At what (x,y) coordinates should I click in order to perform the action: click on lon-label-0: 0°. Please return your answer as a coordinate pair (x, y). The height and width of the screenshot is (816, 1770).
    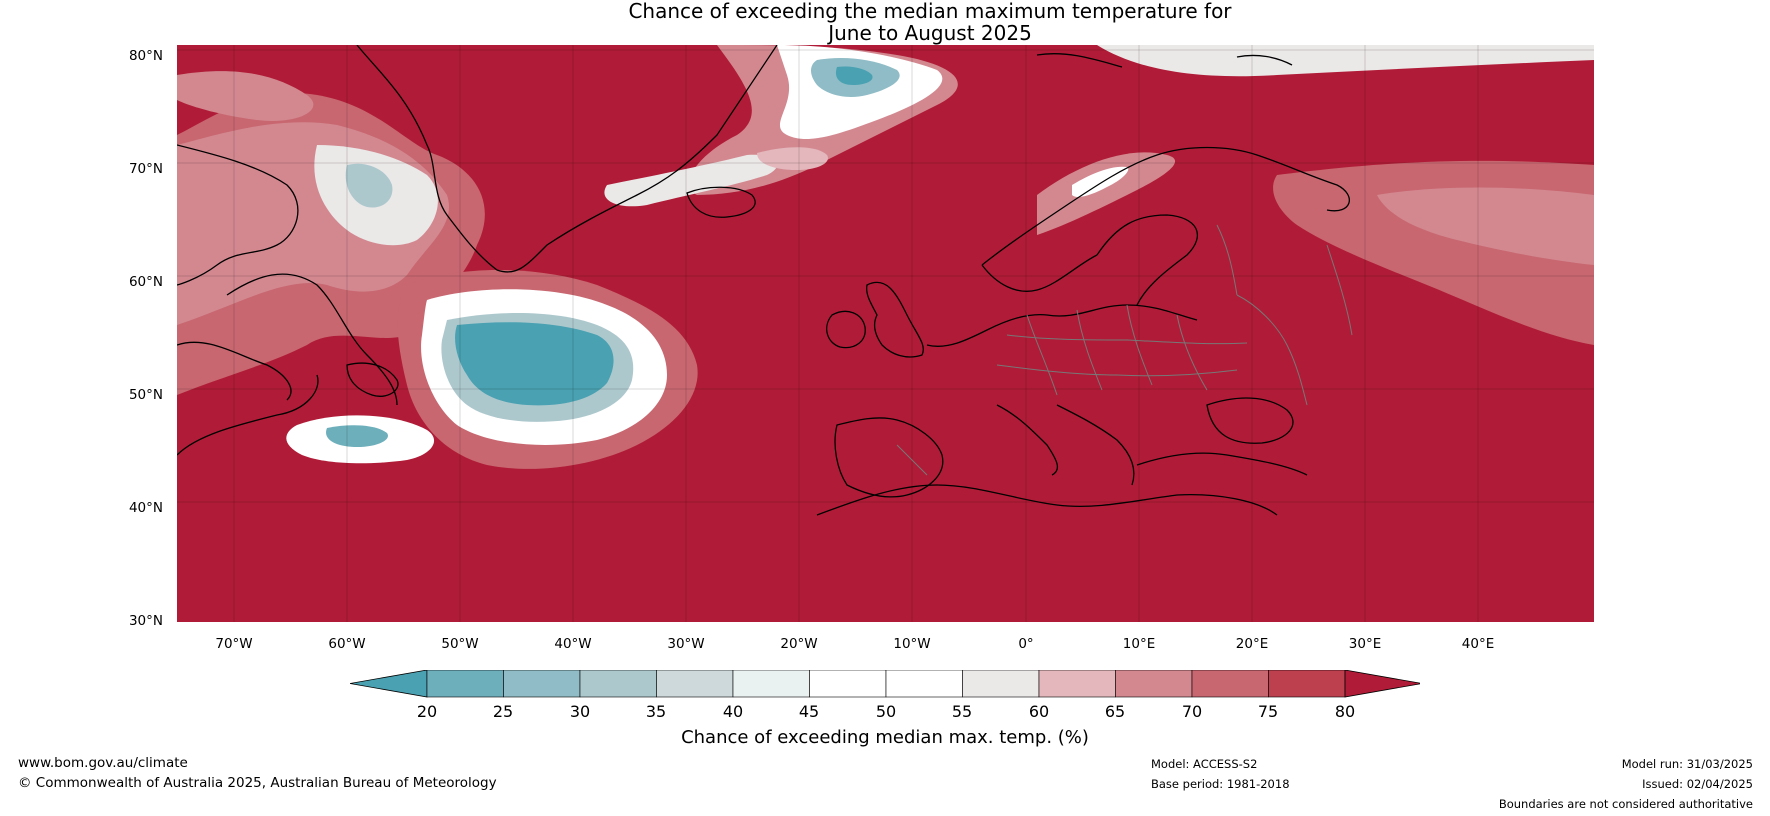
    Looking at the image, I should click on (1026, 644).